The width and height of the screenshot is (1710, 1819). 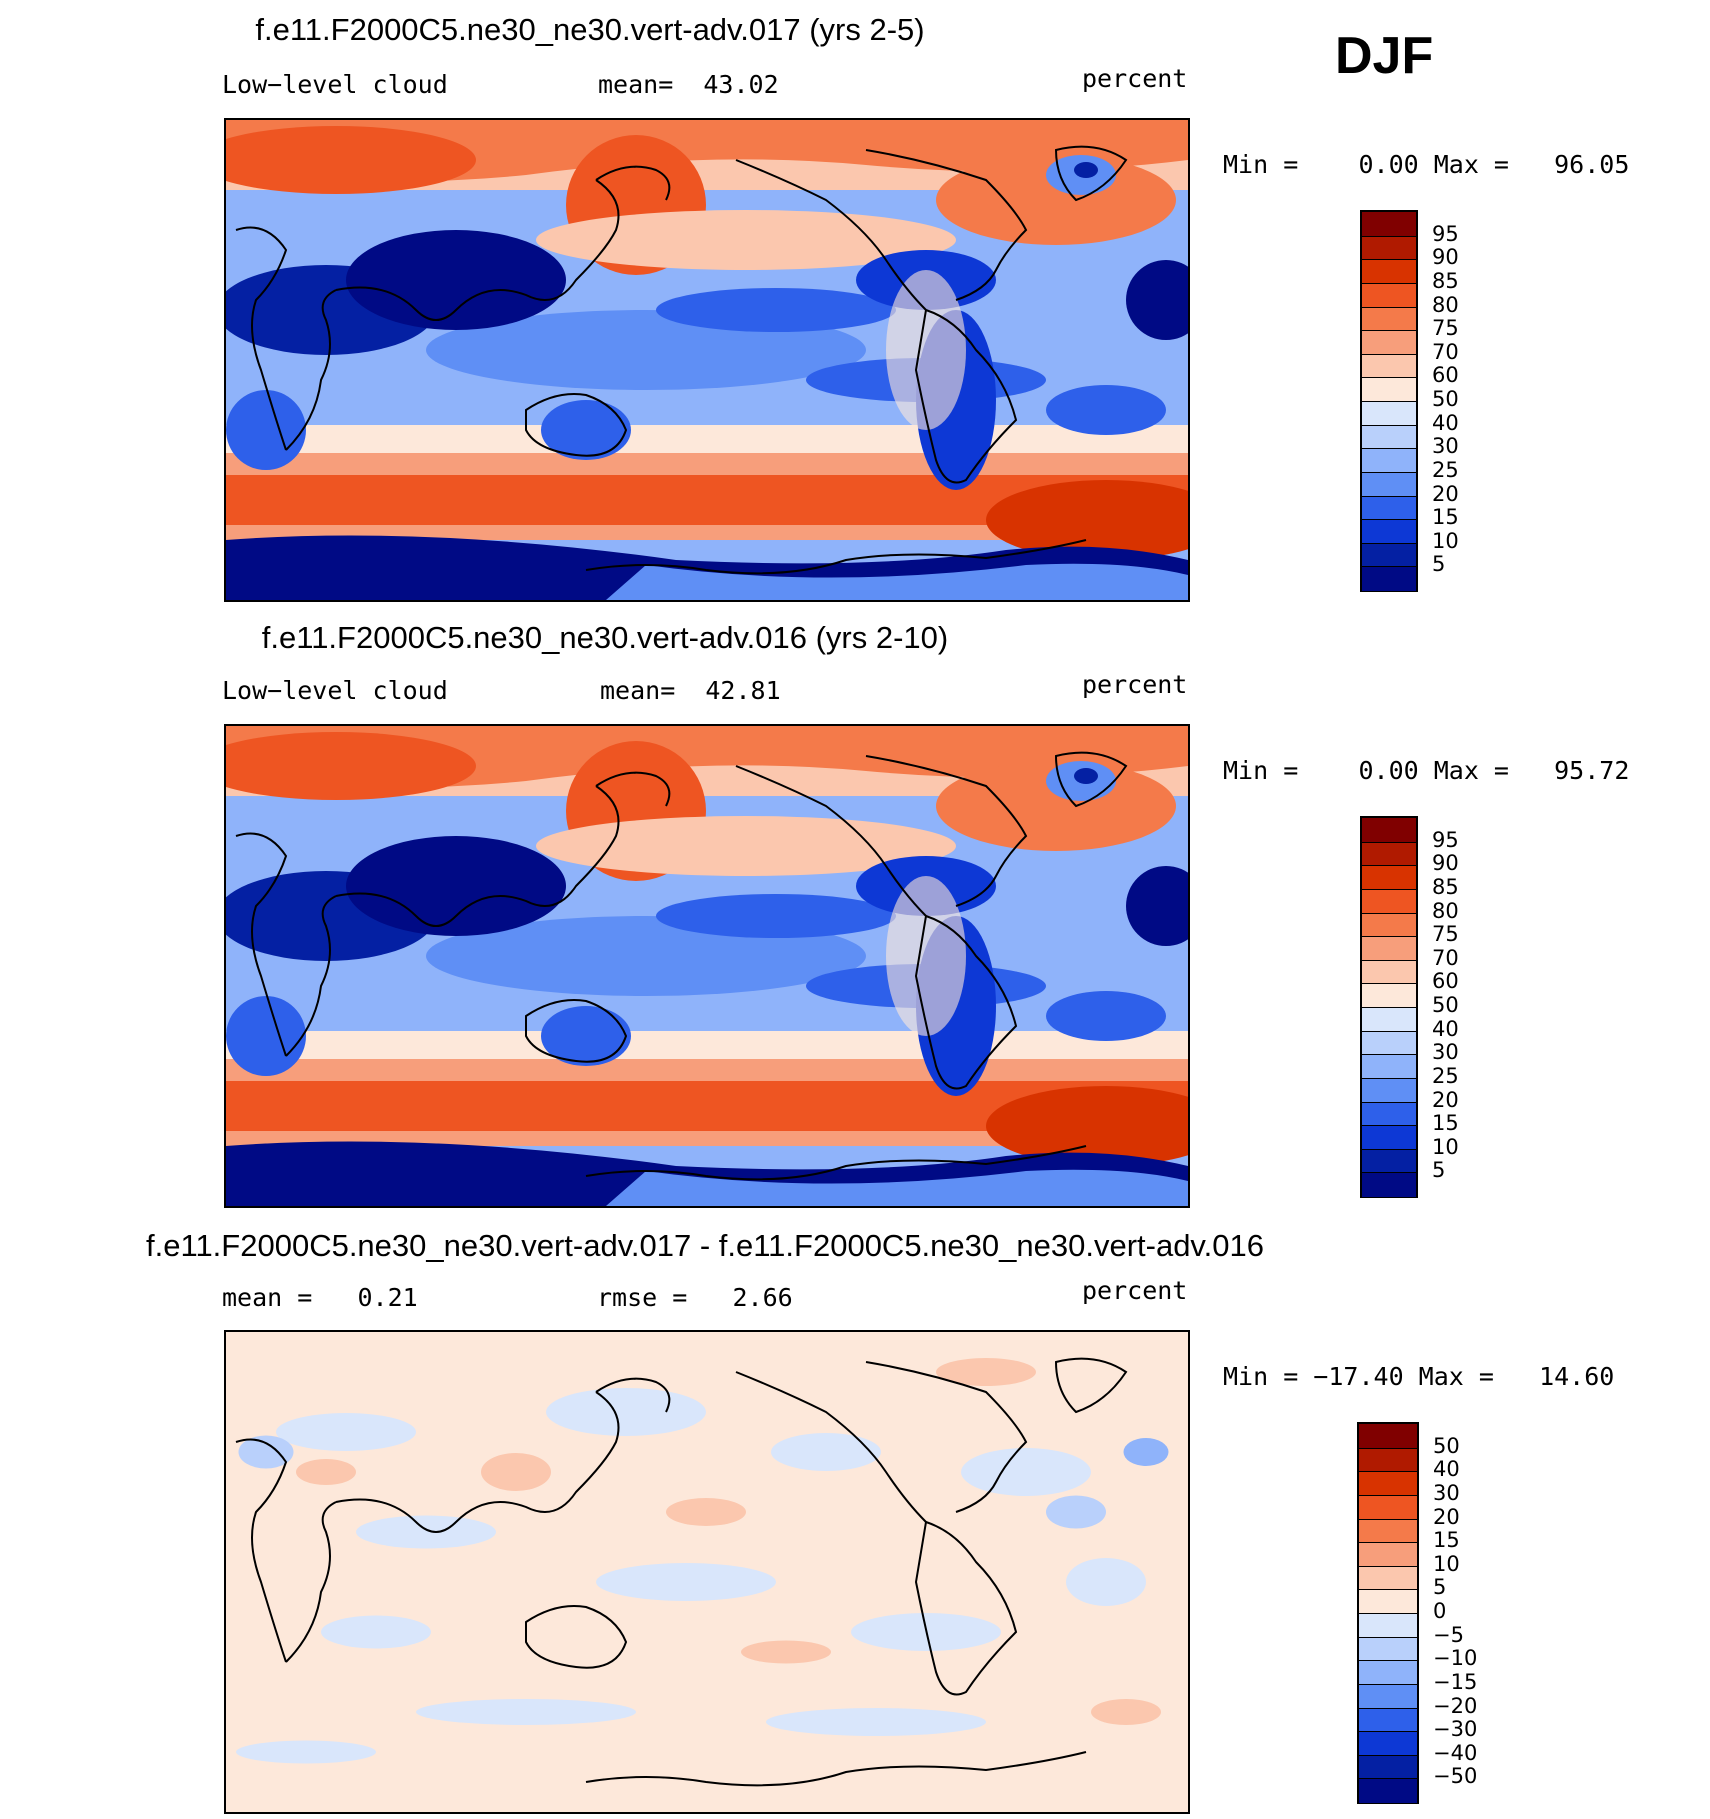 I want to click on colorbar-tick-label: −40, so click(x=1455, y=1752).